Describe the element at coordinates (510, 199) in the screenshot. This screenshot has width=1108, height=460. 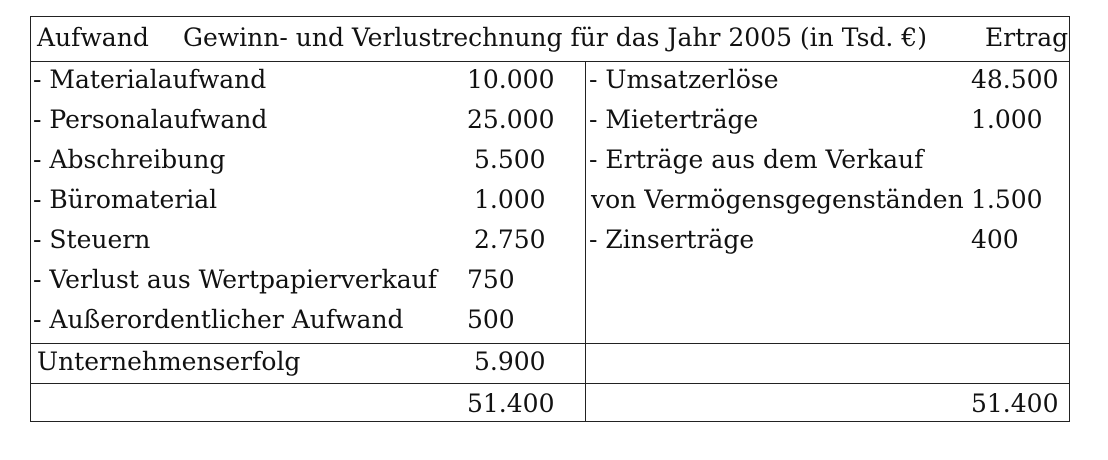
I see `aufwand-value-4: 1.000` at that location.